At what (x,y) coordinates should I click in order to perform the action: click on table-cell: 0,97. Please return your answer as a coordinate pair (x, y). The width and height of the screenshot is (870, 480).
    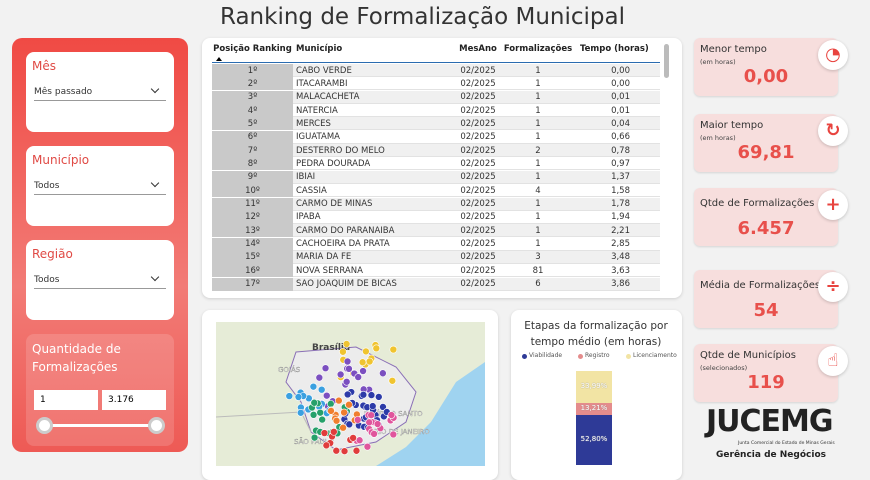
    Looking at the image, I should click on (620, 163).